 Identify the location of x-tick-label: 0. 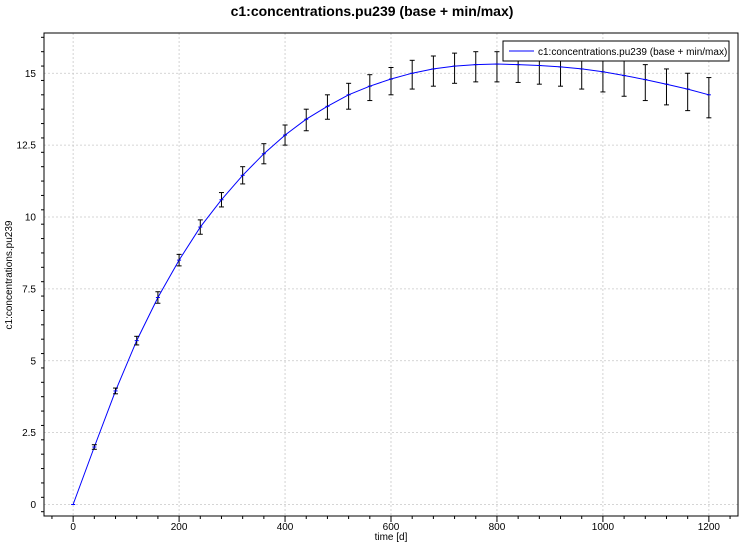
(73, 527).